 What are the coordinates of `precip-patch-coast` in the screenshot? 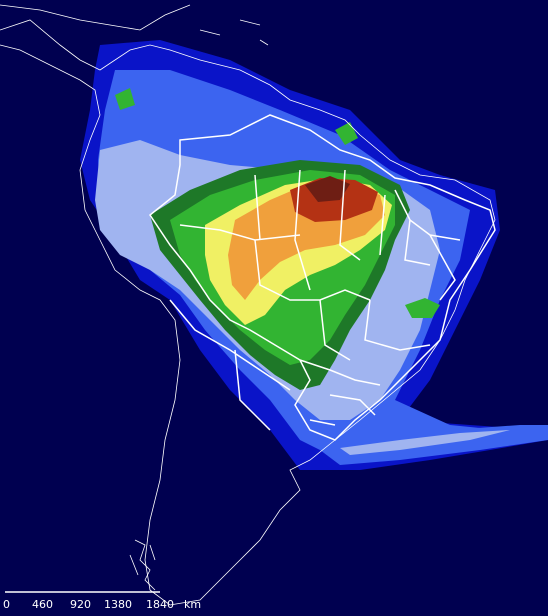 It's located at (422, 308).